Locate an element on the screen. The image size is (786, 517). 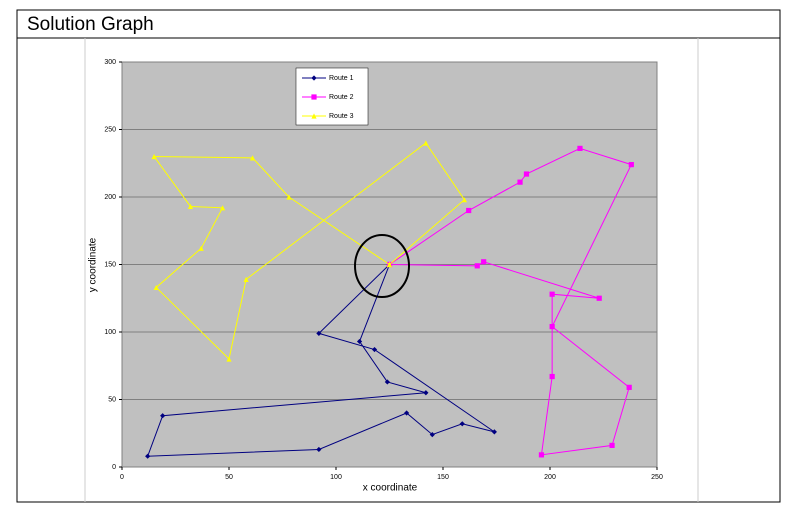
x-axis-label: x coordinate is located at coordinates (390, 488).